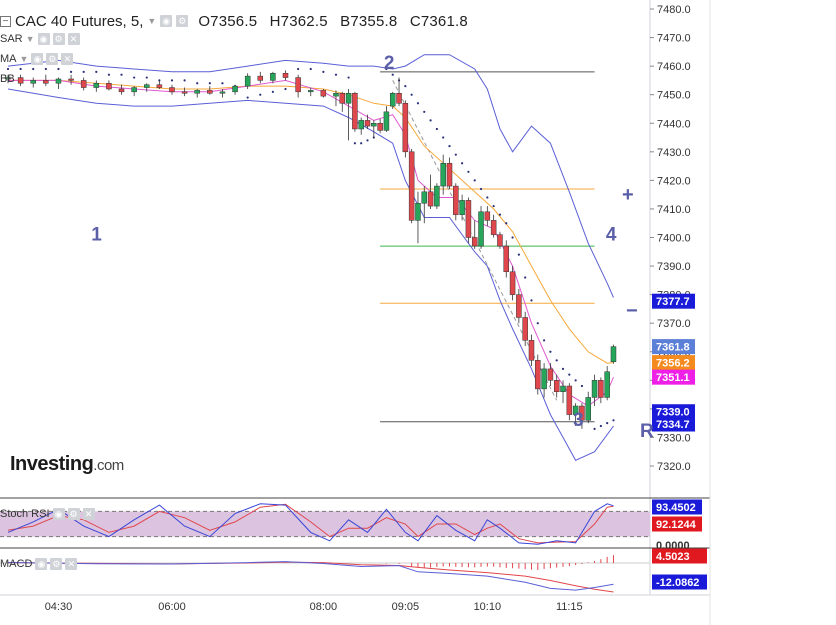  What do you see at coordinates (674, 181) in the screenshot?
I see `y-tick-label: 7420.0` at bounding box center [674, 181].